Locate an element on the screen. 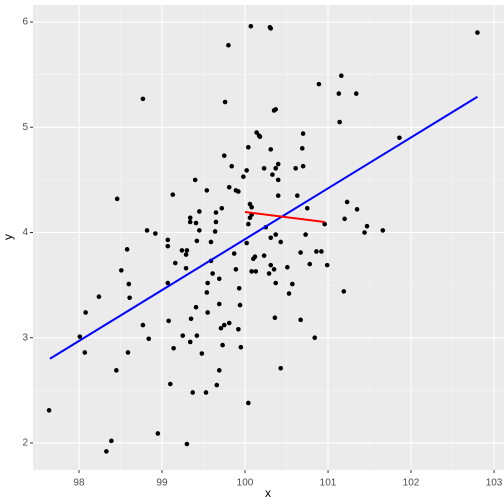 The height and width of the screenshot is (504, 504). x-tick-label: 98 is located at coordinates (79, 483).